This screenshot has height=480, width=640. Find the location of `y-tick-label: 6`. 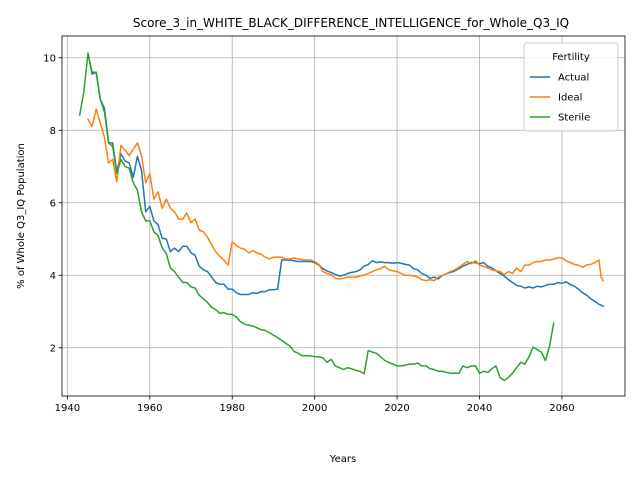

y-tick-label: 6 is located at coordinates (53, 203).